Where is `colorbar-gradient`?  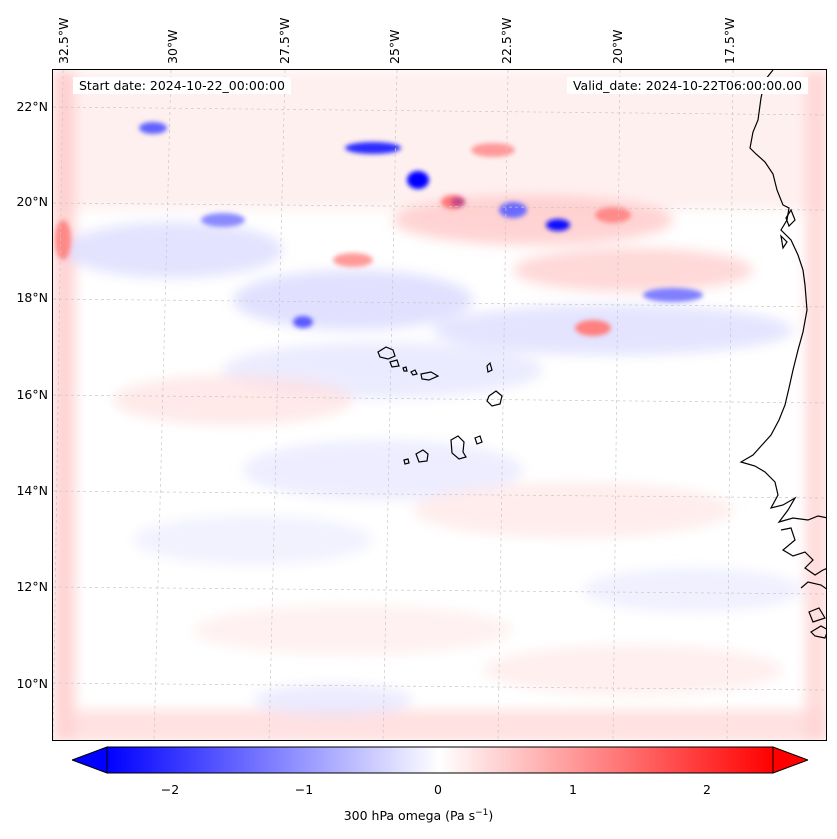 colorbar-gradient is located at coordinates (440, 760).